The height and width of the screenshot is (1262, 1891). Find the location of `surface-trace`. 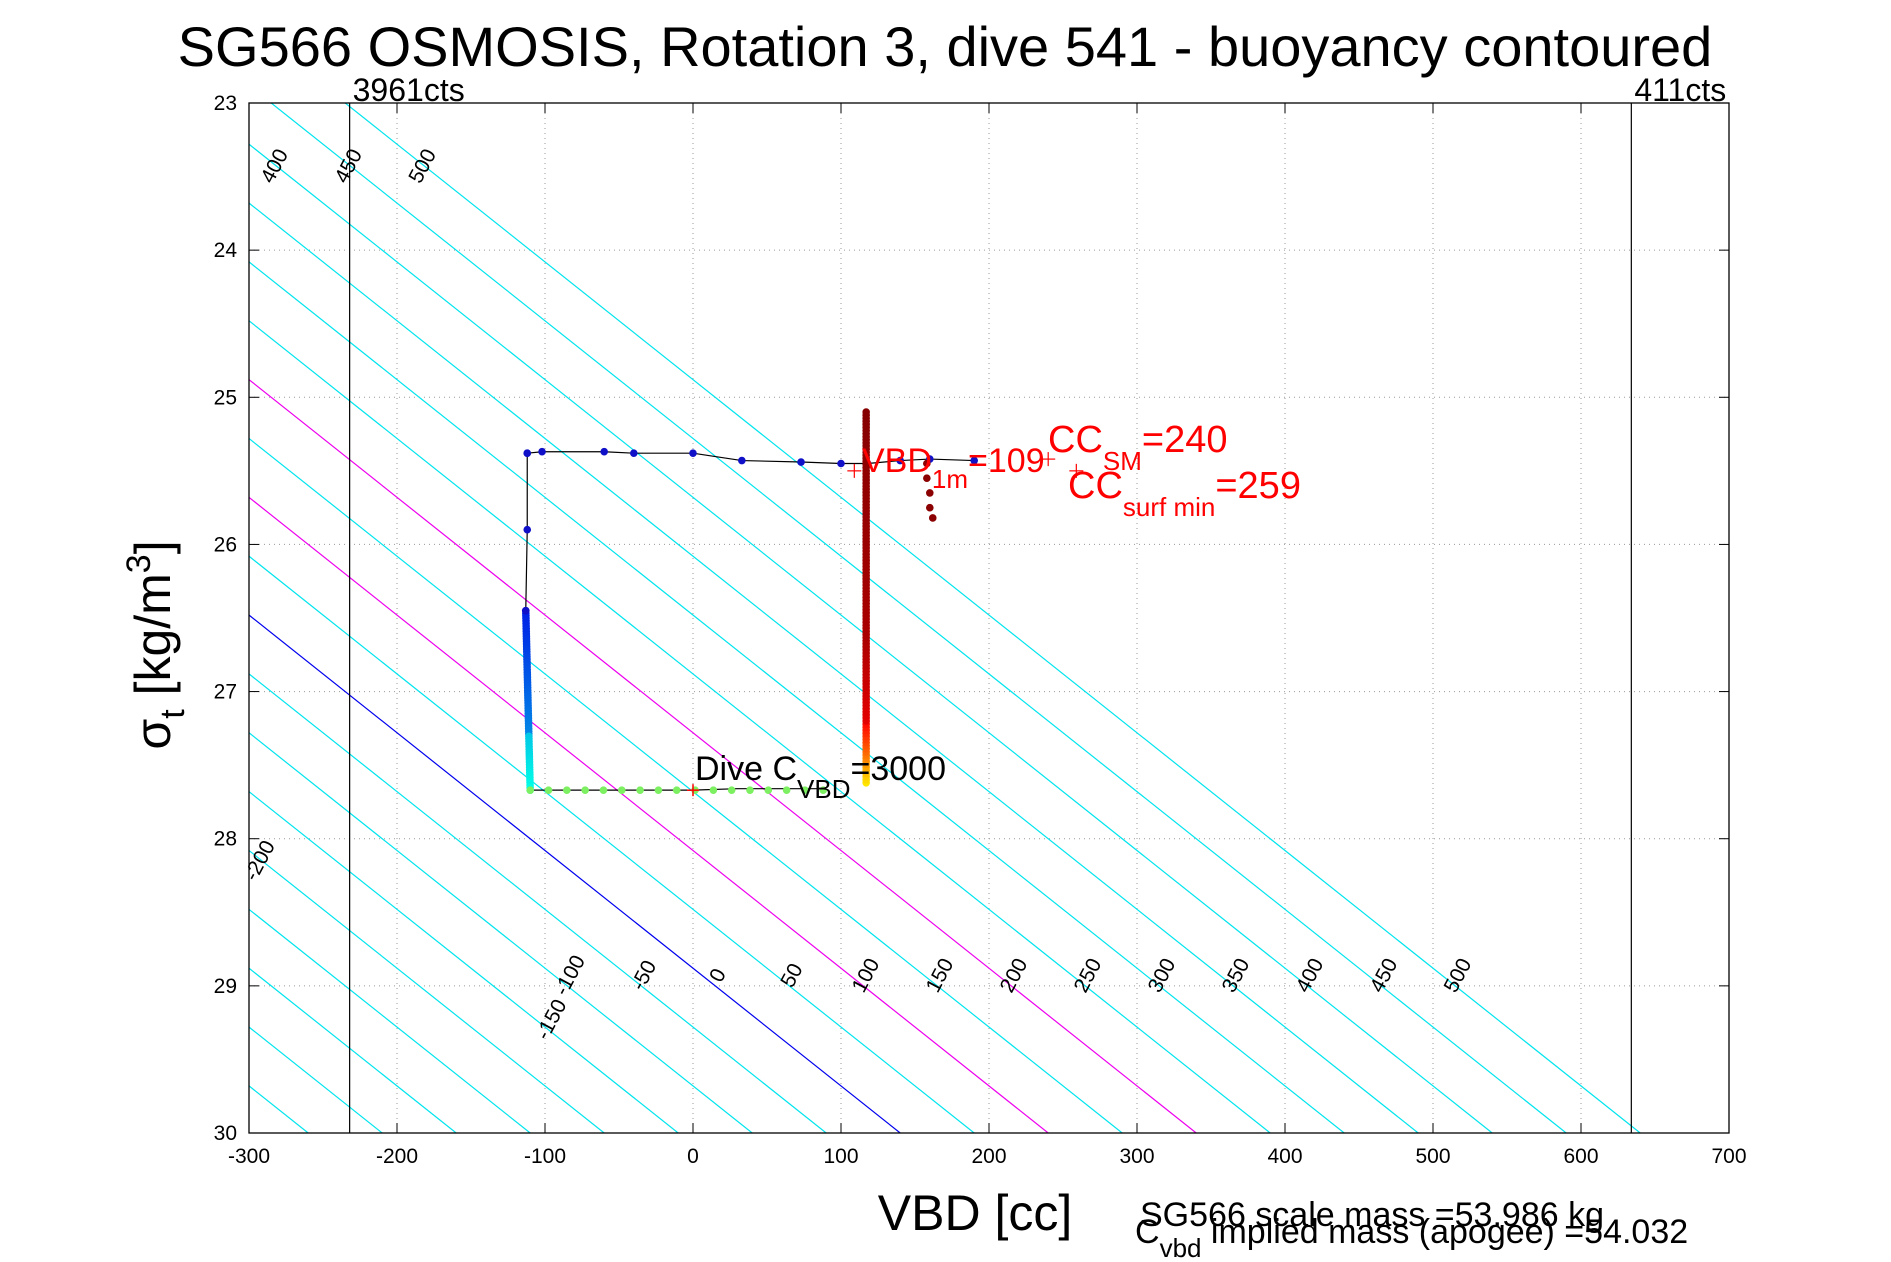

surface-trace is located at coordinates (751, 458).